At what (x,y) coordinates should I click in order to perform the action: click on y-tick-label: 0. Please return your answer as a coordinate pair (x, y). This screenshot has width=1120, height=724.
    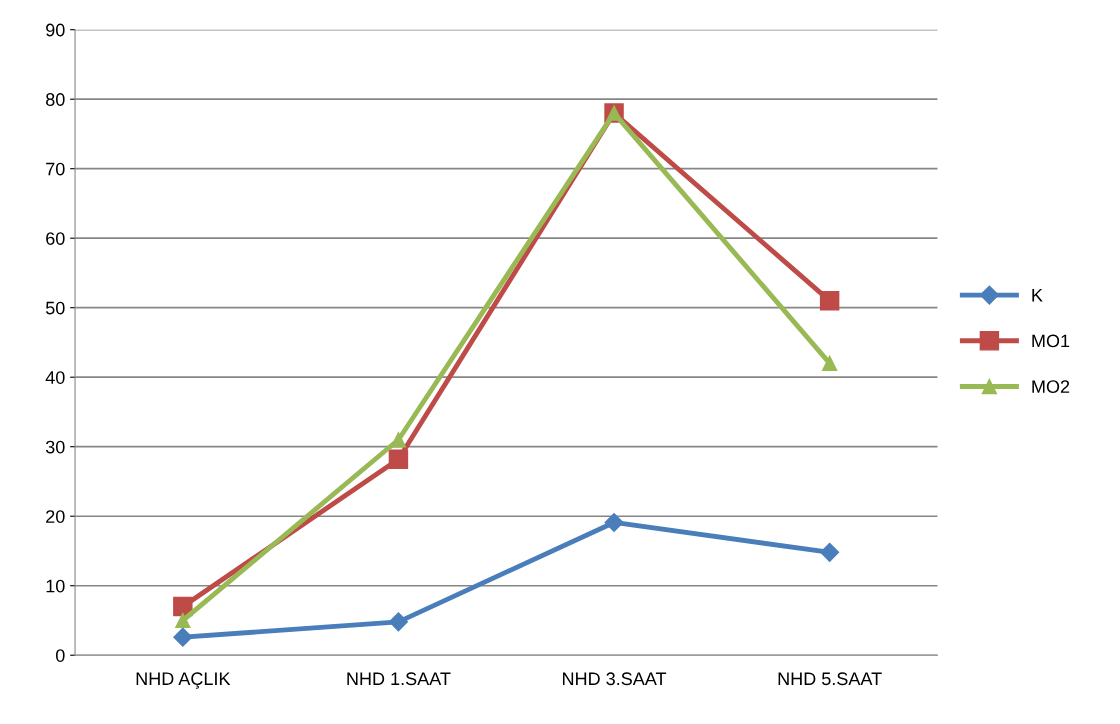
    Looking at the image, I should click on (60, 655).